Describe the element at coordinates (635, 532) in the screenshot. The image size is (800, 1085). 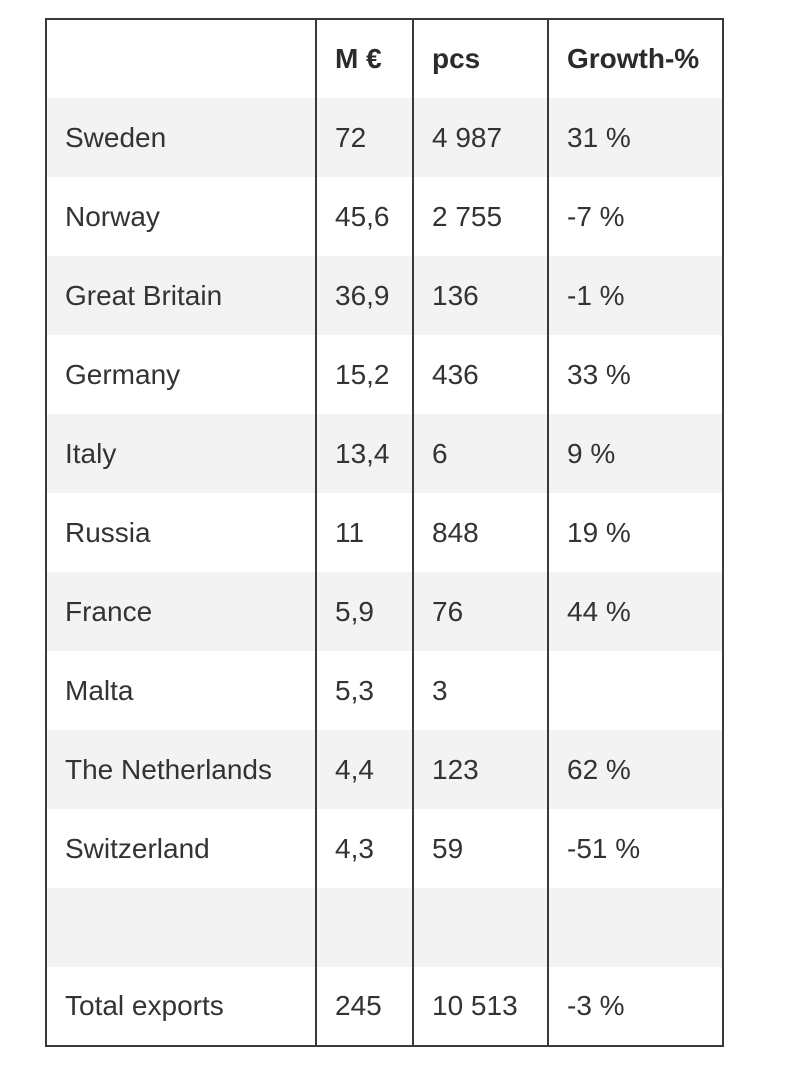
I see `cell-growth: 19 %` at that location.